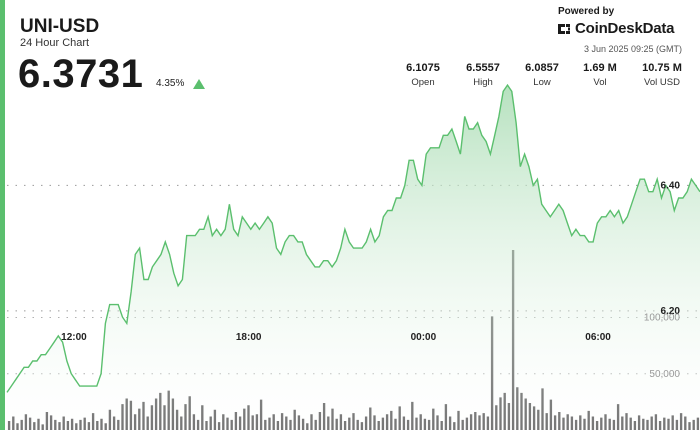  What do you see at coordinates (199, 84) in the screenshot?
I see `up-triangle-icon` at bounding box center [199, 84].